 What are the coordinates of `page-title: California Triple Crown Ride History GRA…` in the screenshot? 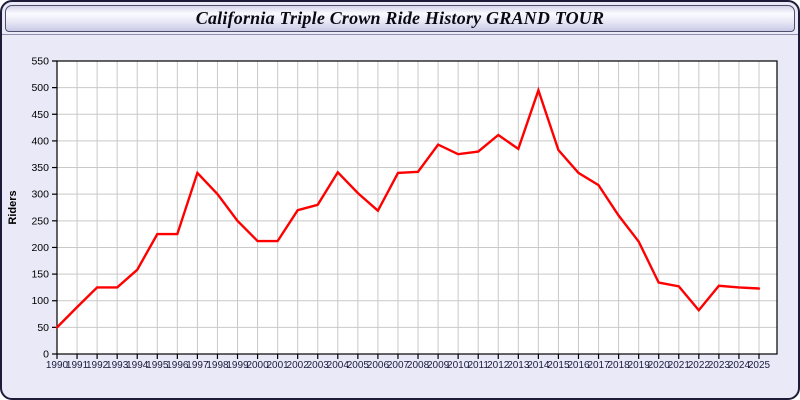 It's located at (400, 18).